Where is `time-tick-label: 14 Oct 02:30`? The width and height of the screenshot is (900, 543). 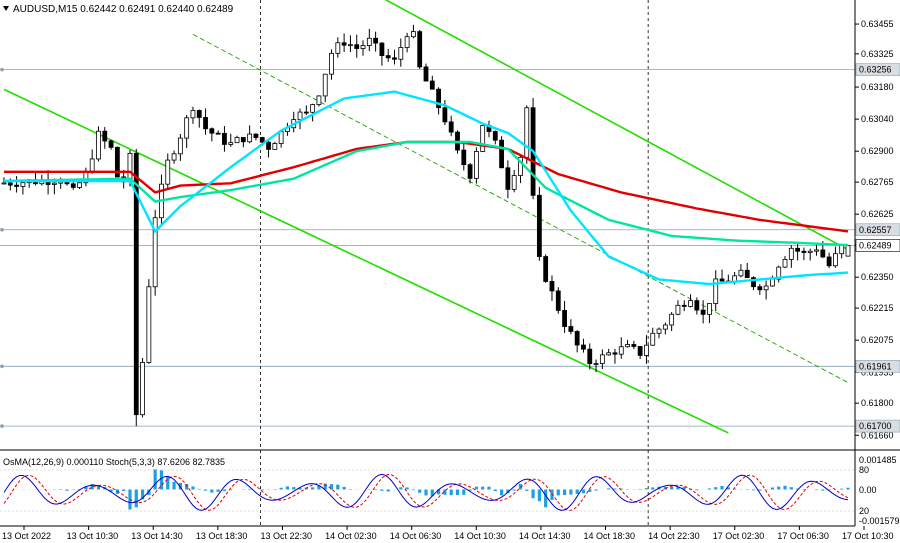
time-tick-label: 14 Oct 02:30 is located at coordinates (351, 536).